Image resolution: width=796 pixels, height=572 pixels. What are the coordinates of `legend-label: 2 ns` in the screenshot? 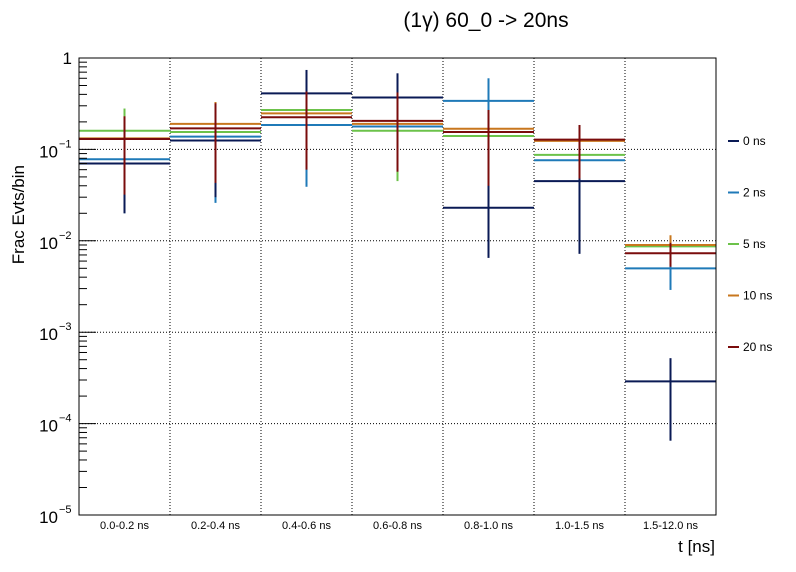 It's located at (754, 193).